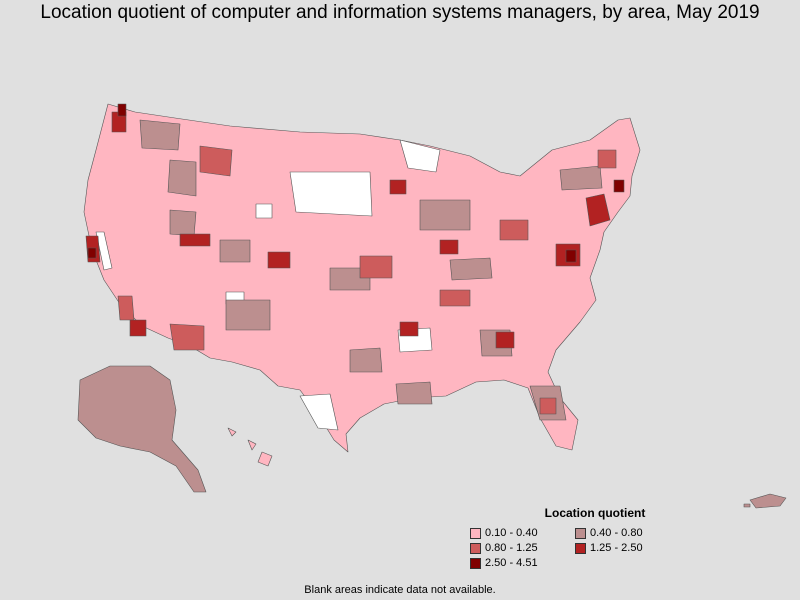 Image resolution: width=800 pixels, height=600 pixels. What do you see at coordinates (514, 230) in the screenshot?
I see `med-oh` at bounding box center [514, 230].